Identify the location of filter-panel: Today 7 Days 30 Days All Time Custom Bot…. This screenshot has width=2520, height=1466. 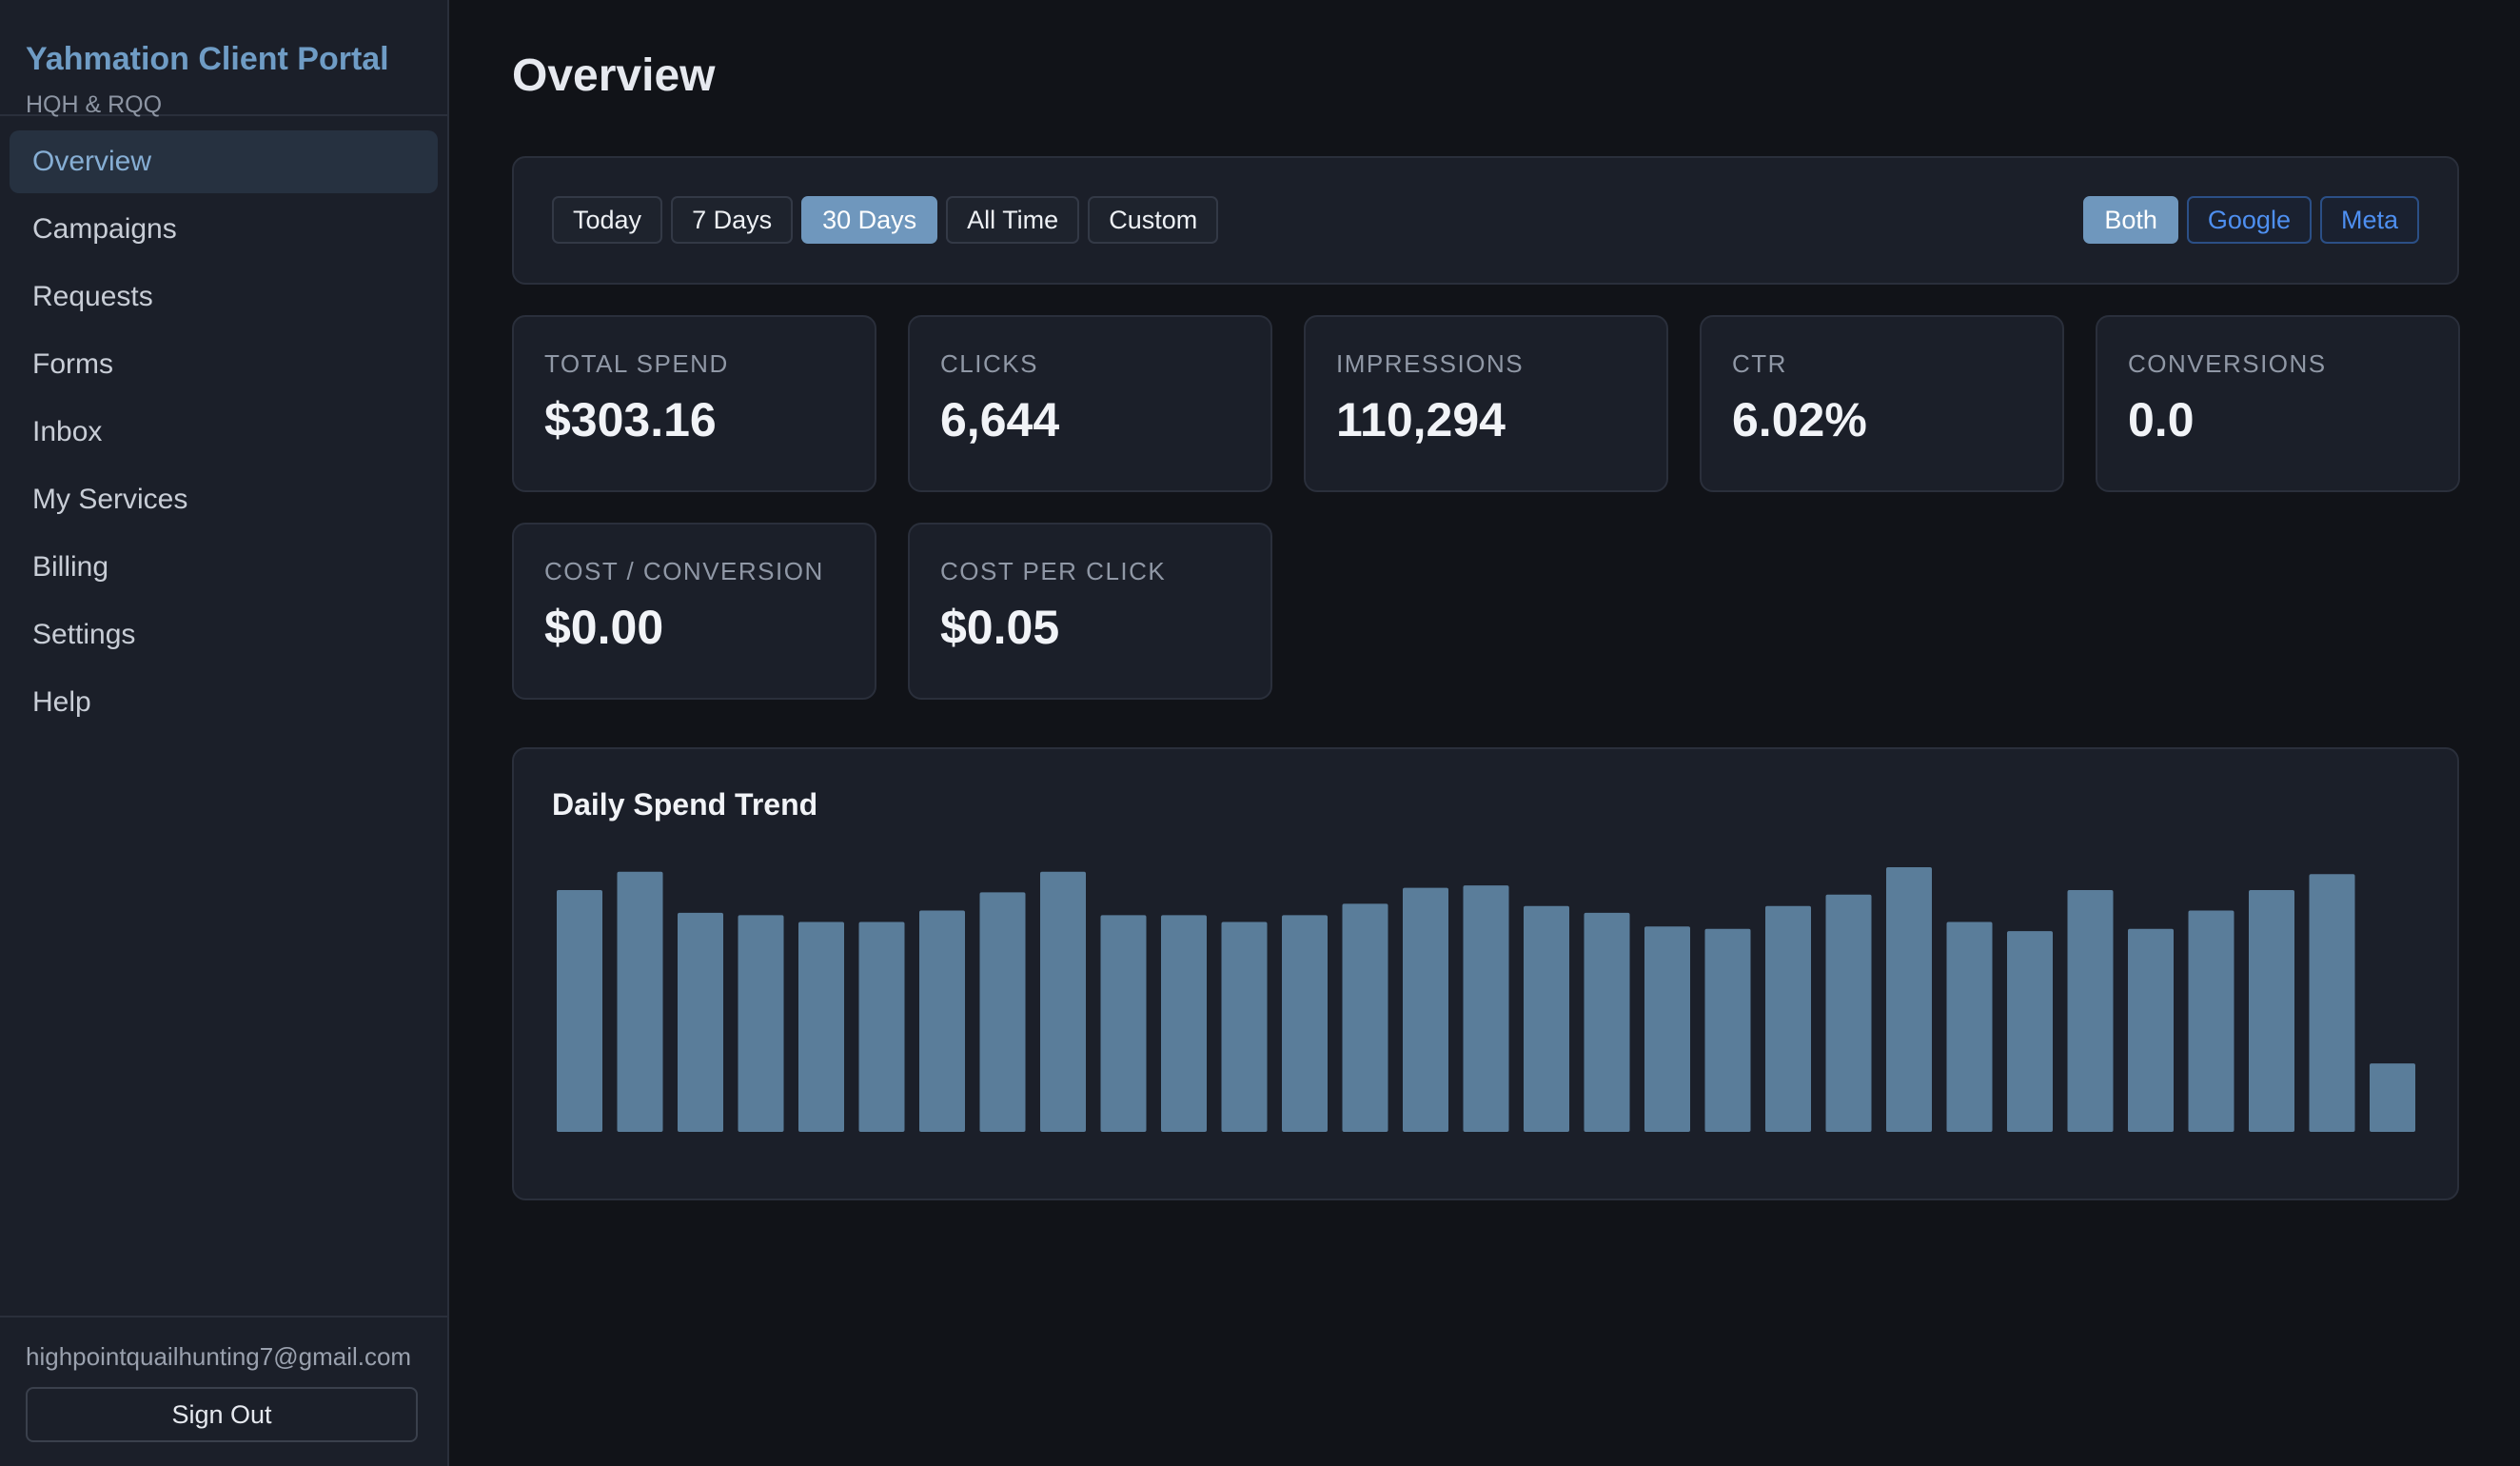
(1485, 221).